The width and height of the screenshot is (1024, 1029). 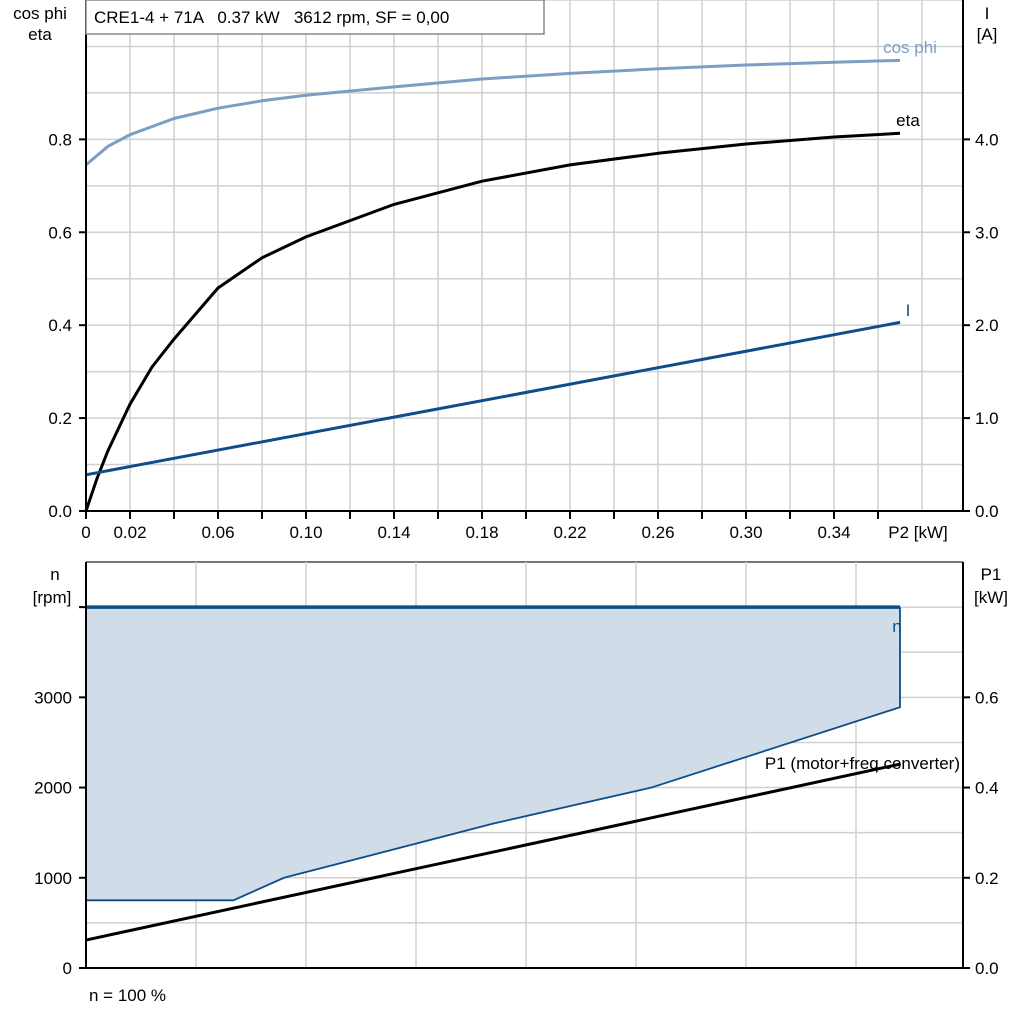 What do you see at coordinates (987, 418) in the screenshot?
I see `y-right-tick-label: 1.0` at bounding box center [987, 418].